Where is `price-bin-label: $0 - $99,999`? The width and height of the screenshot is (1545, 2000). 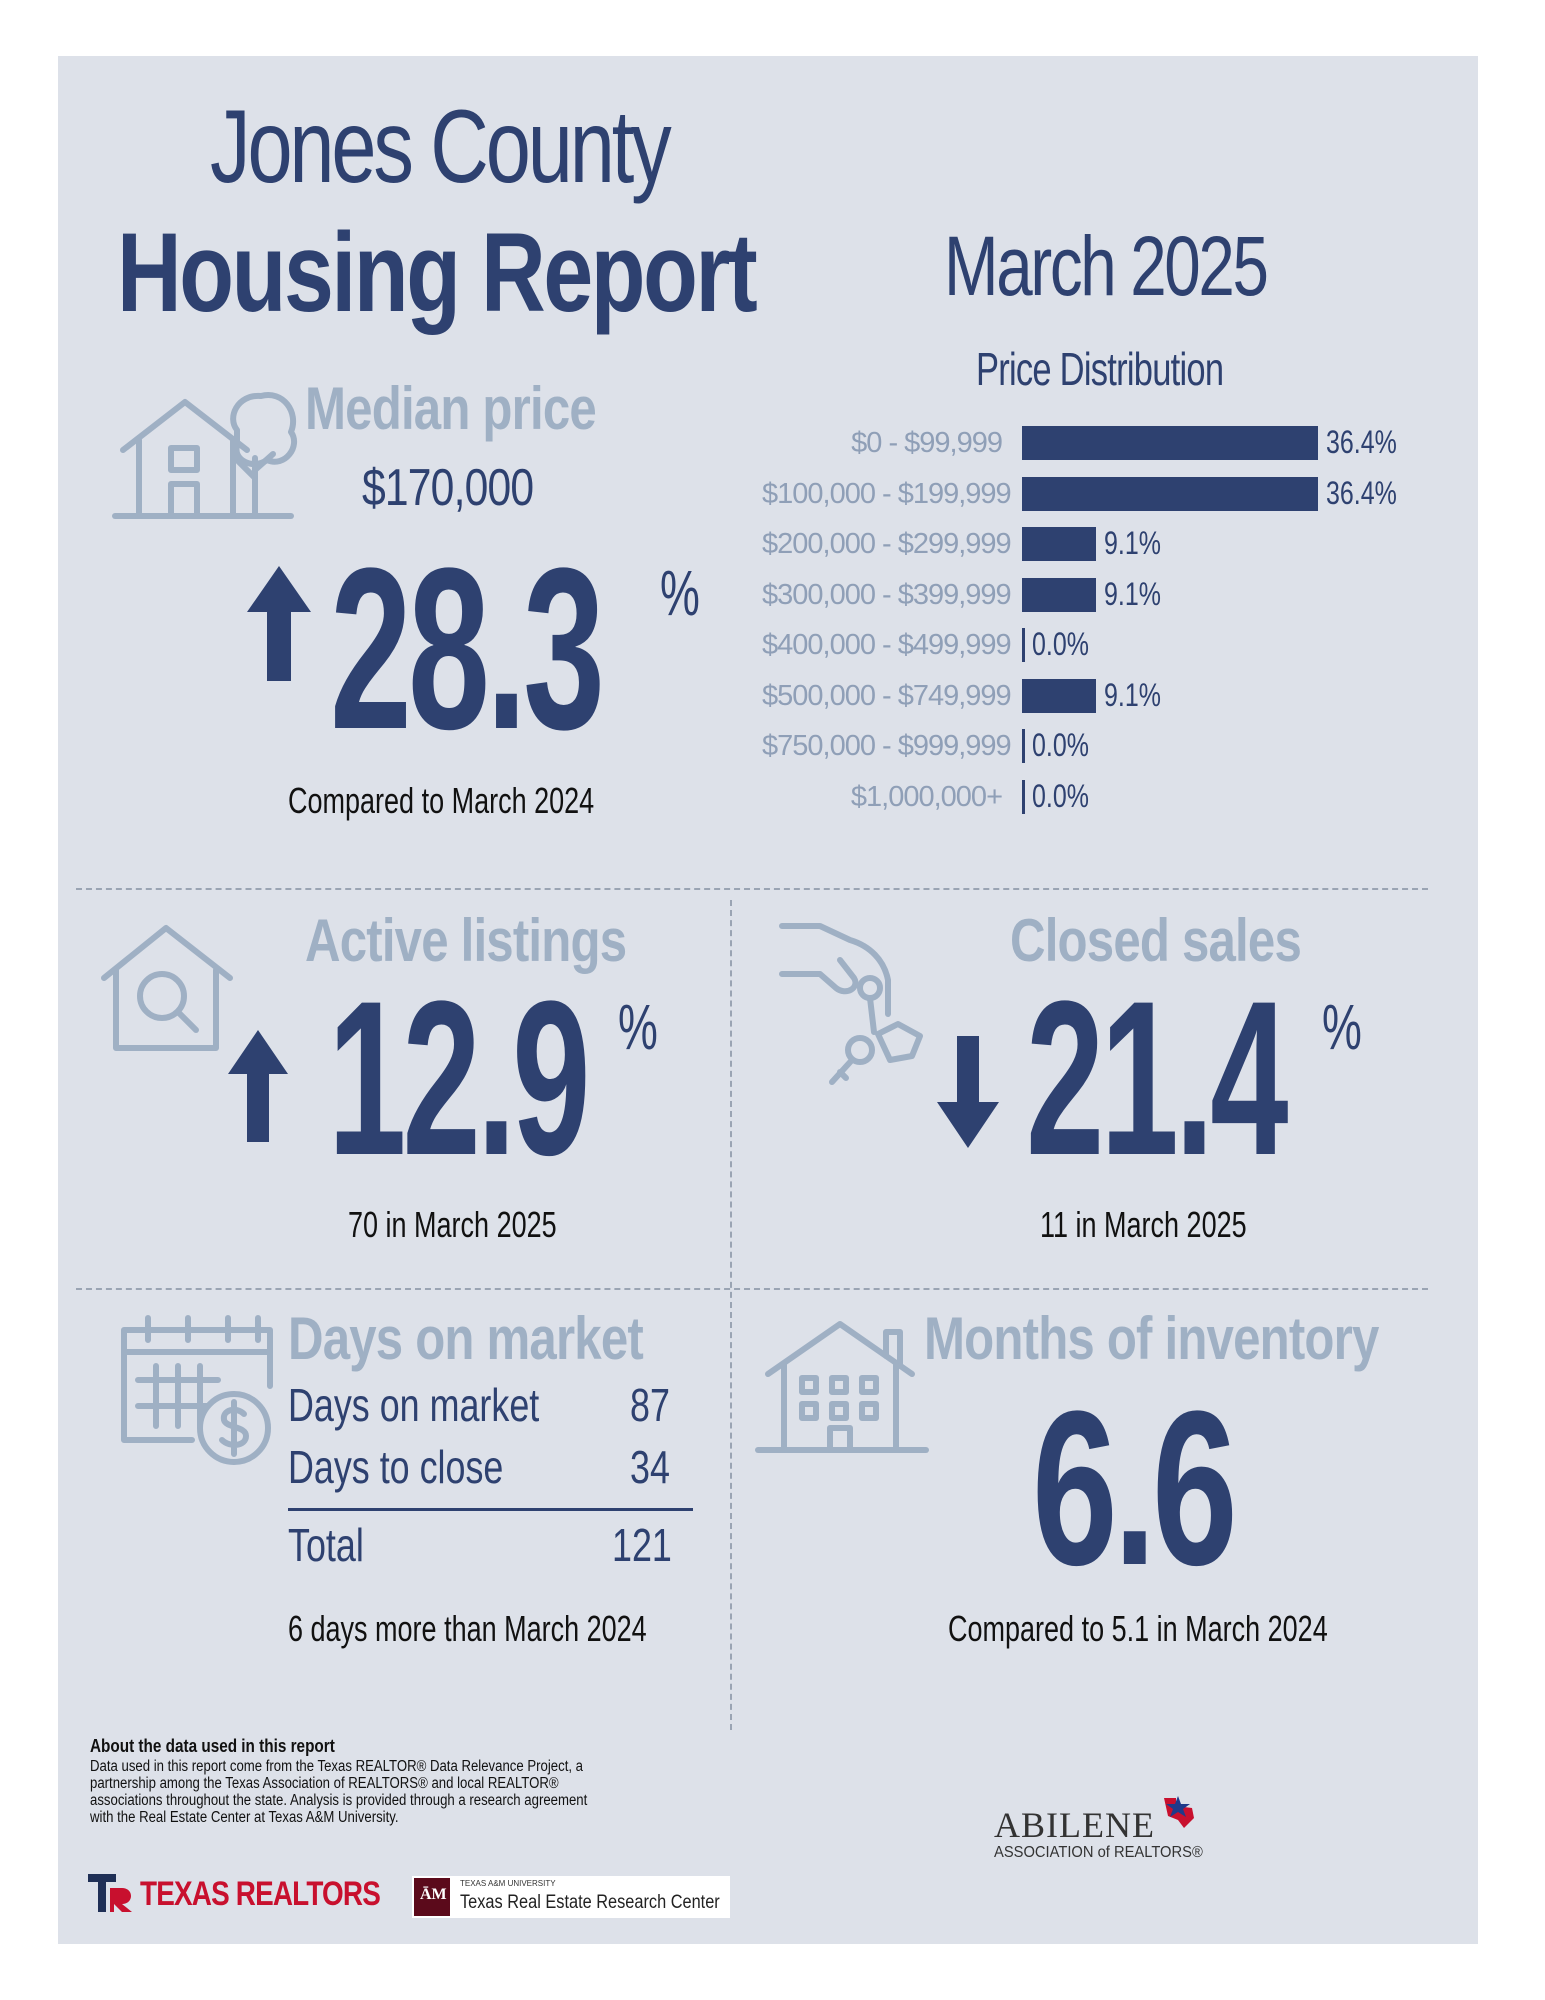
price-bin-label: $0 - $99,999 is located at coordinates (927, 443).